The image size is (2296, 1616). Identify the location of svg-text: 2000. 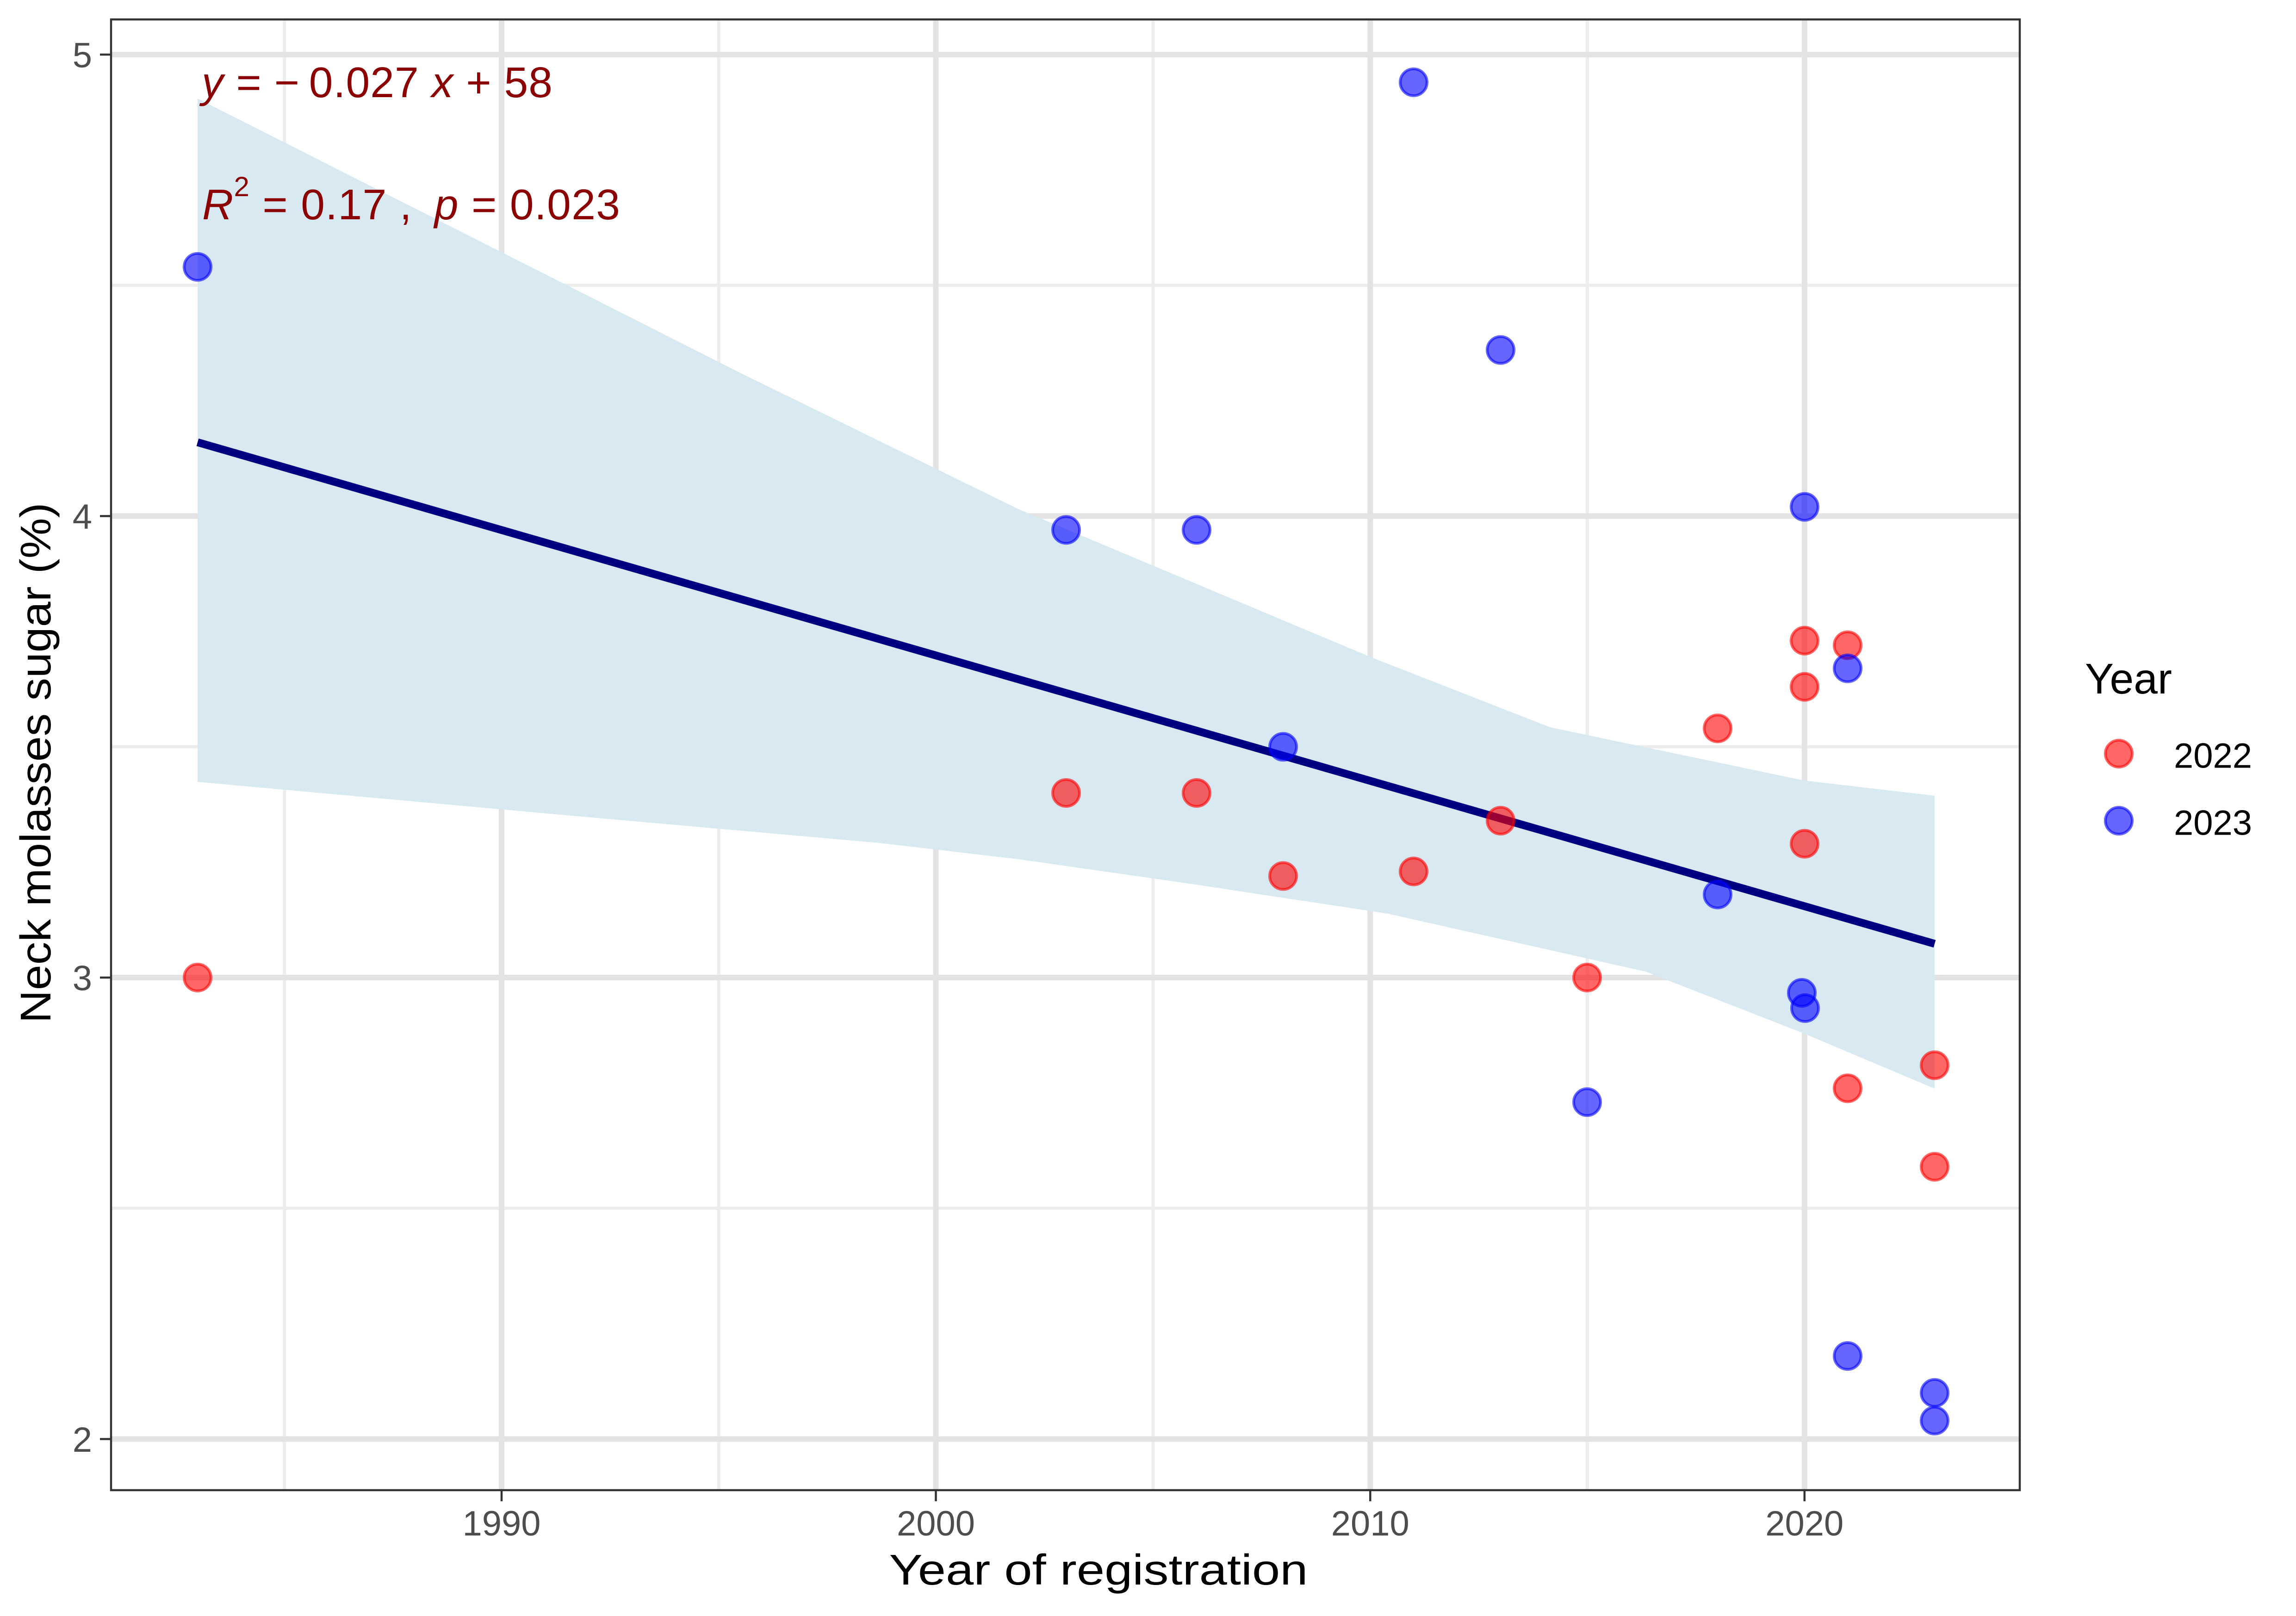
(936, 1524).